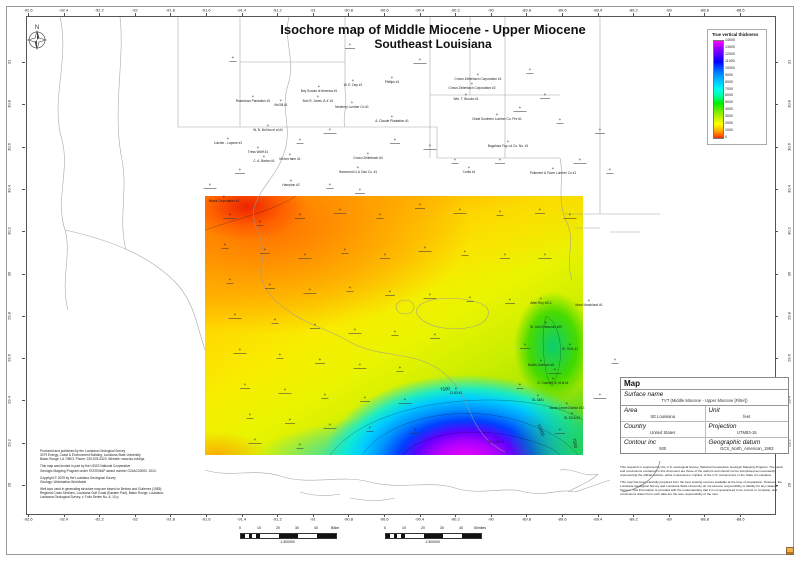 This screenshot has width=800, height=565. I want to click on map-info-row-label: Projection, so click(722, 426).